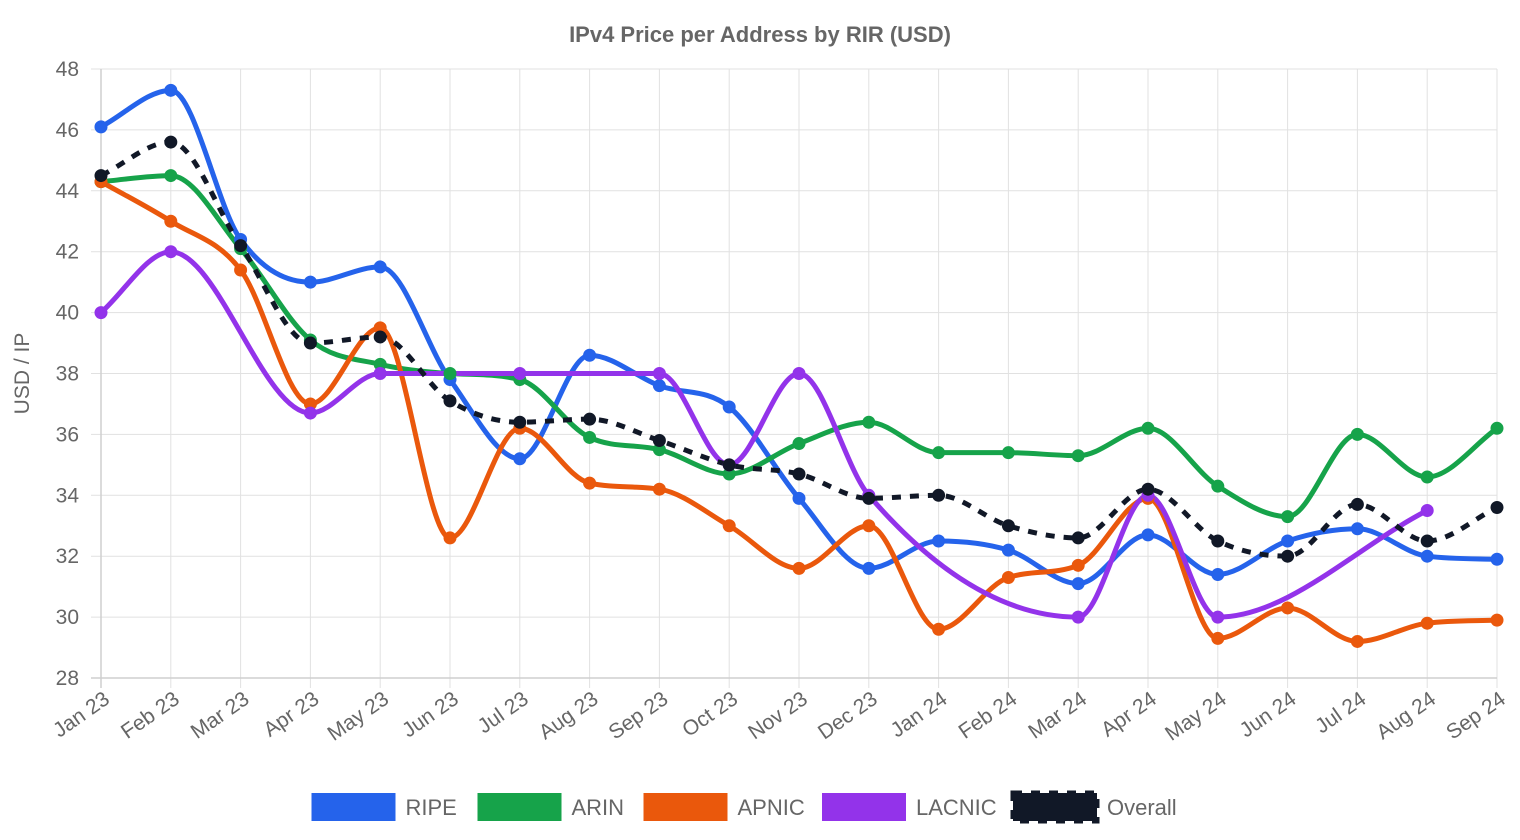 The height and width of the screenshot is (840, 1520). Describe the element at coordinates (503, 712) in the screenshot. I see `x-tick-label: Jul 23` at that location.